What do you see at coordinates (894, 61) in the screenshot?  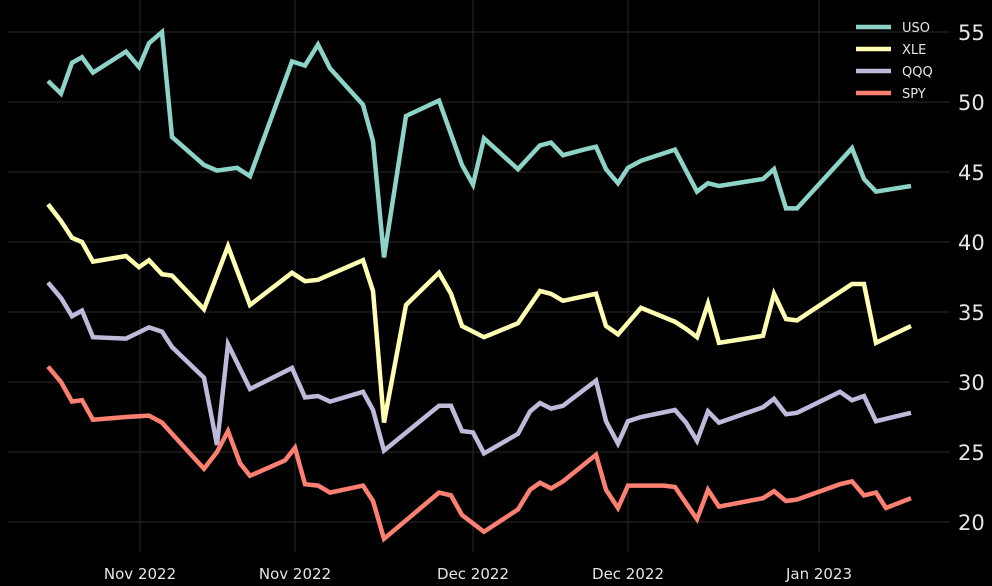 I see `legend: USO XLE QQQ SPY` at bounding box center [894, 61].